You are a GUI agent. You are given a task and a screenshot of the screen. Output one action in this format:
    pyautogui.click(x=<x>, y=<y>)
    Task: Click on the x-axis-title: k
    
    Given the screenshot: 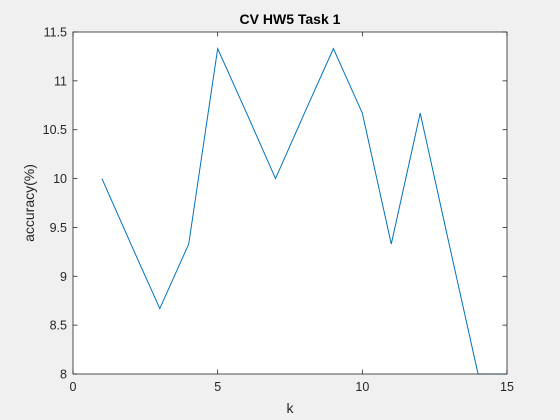 What is the action you would take?
    pyautogui.click(x=291, y=408)
    